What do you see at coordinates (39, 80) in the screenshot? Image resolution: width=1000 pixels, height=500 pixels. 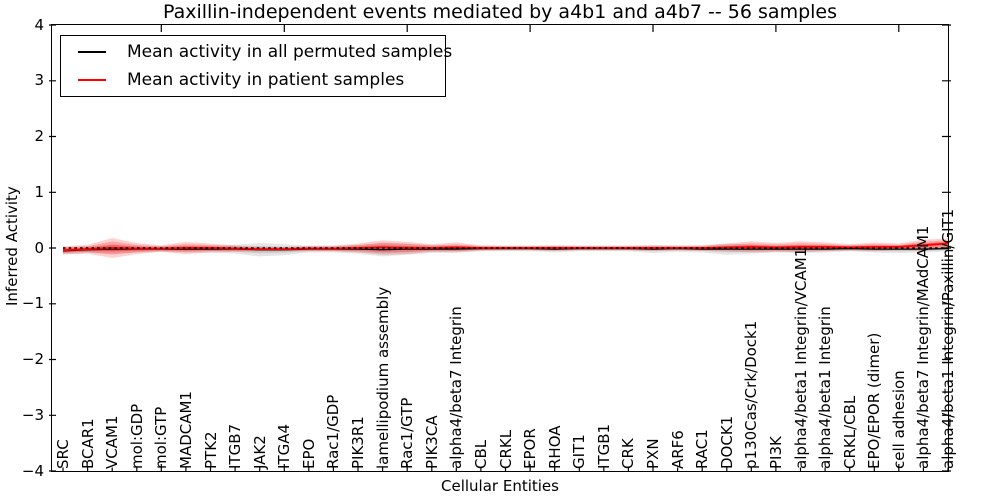 I see `y-tick-label: 3` at bounding box center [39, 80].